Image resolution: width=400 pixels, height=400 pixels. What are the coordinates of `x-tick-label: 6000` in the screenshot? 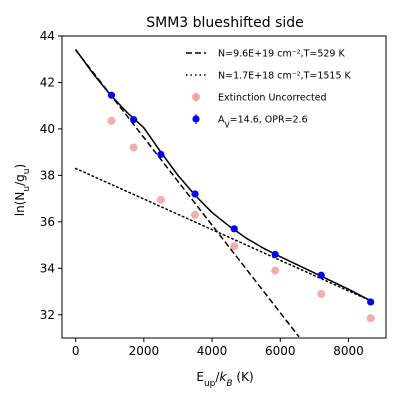 It's located at (280, 351).